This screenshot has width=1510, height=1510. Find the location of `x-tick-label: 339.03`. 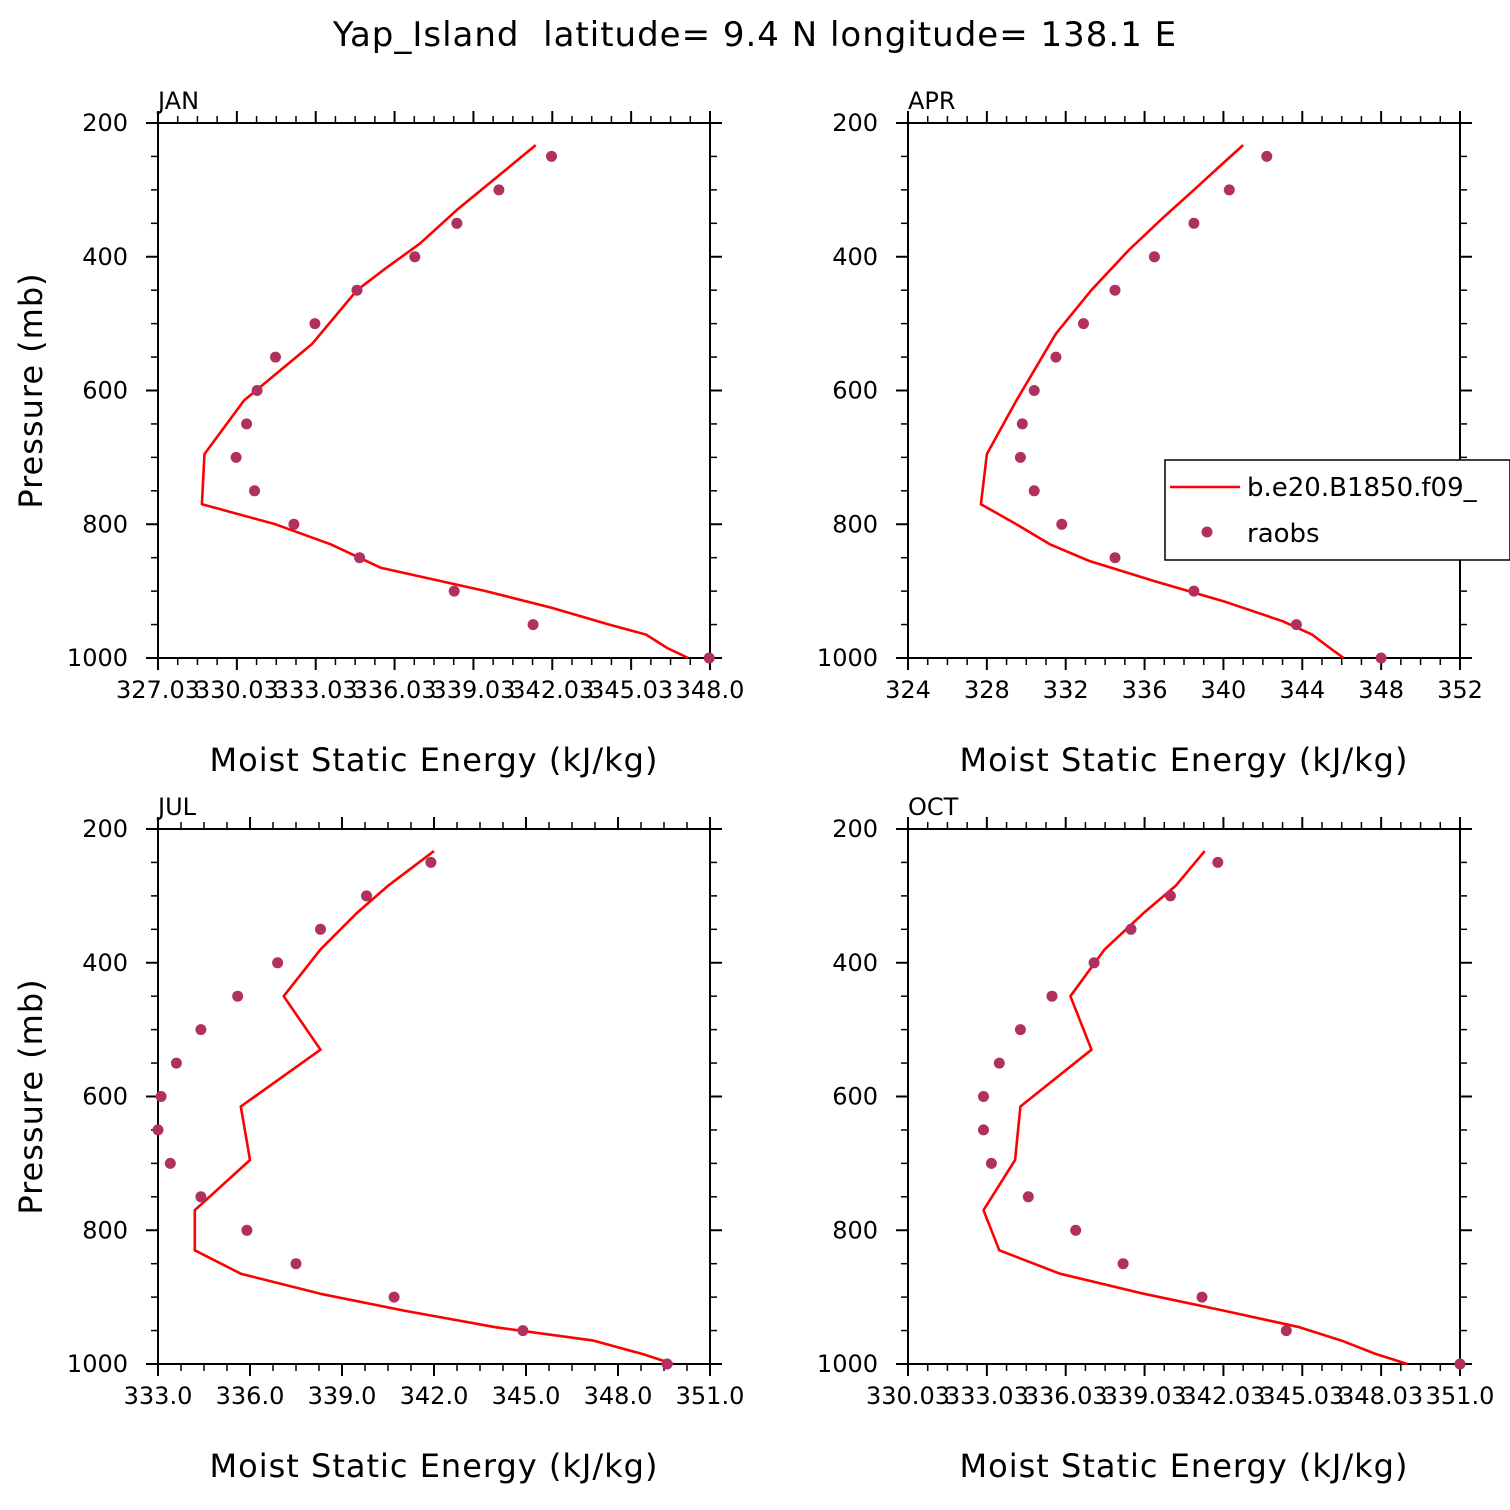

x-tick-label: 339.03 is located at coordinates (473, 690).